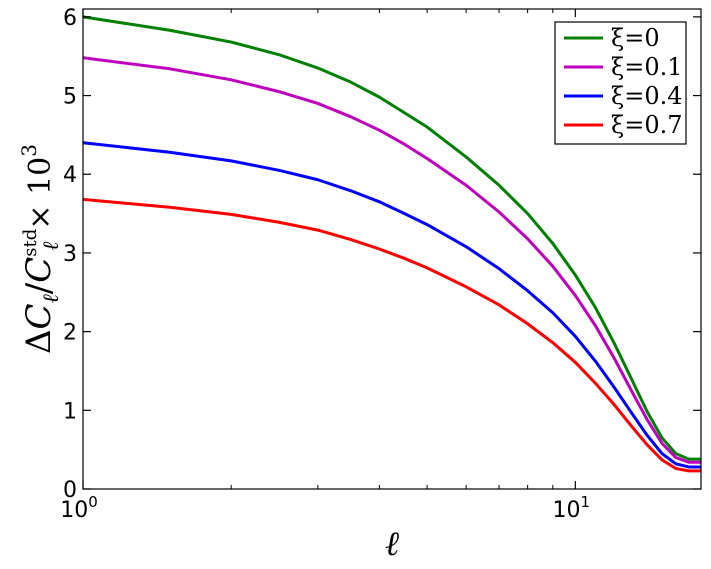 The height and width of the screenshot is (569, 711). Describe the element at coordinates (70, 333) in the screenshot. I see `y-tick-label: 2` at that location.